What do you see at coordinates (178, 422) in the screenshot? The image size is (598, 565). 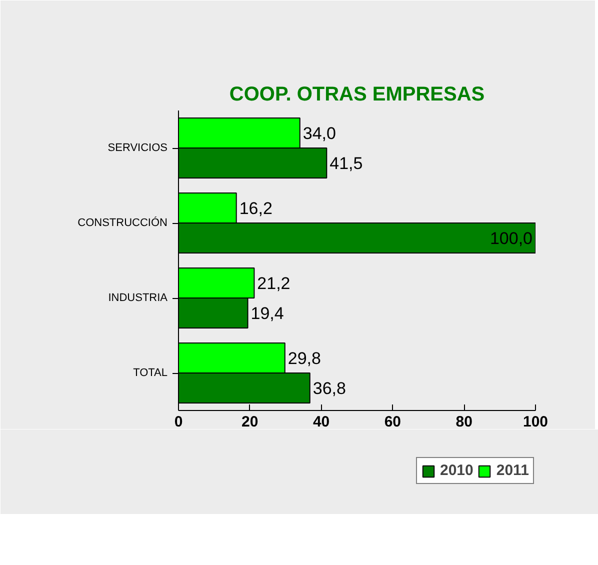 I see `x-tick-label: 0` at bounding box center [178, 422].